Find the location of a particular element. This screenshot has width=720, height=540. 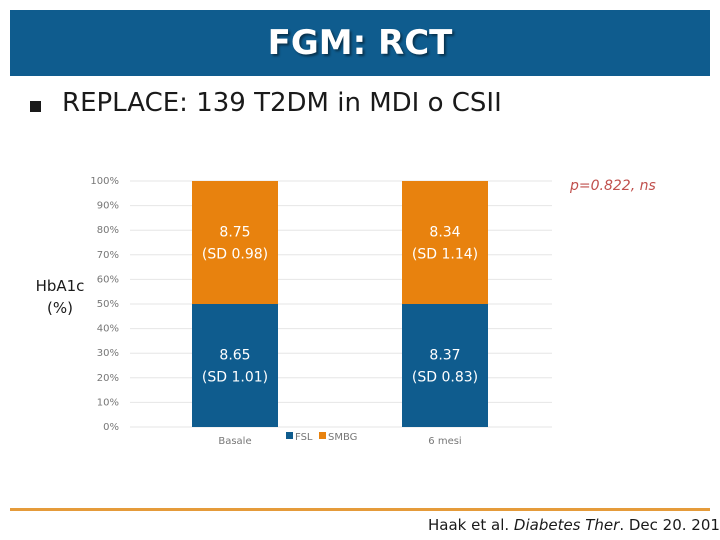

bar-sd-label: (SD 1.14) is located at coordinates (445, 255).